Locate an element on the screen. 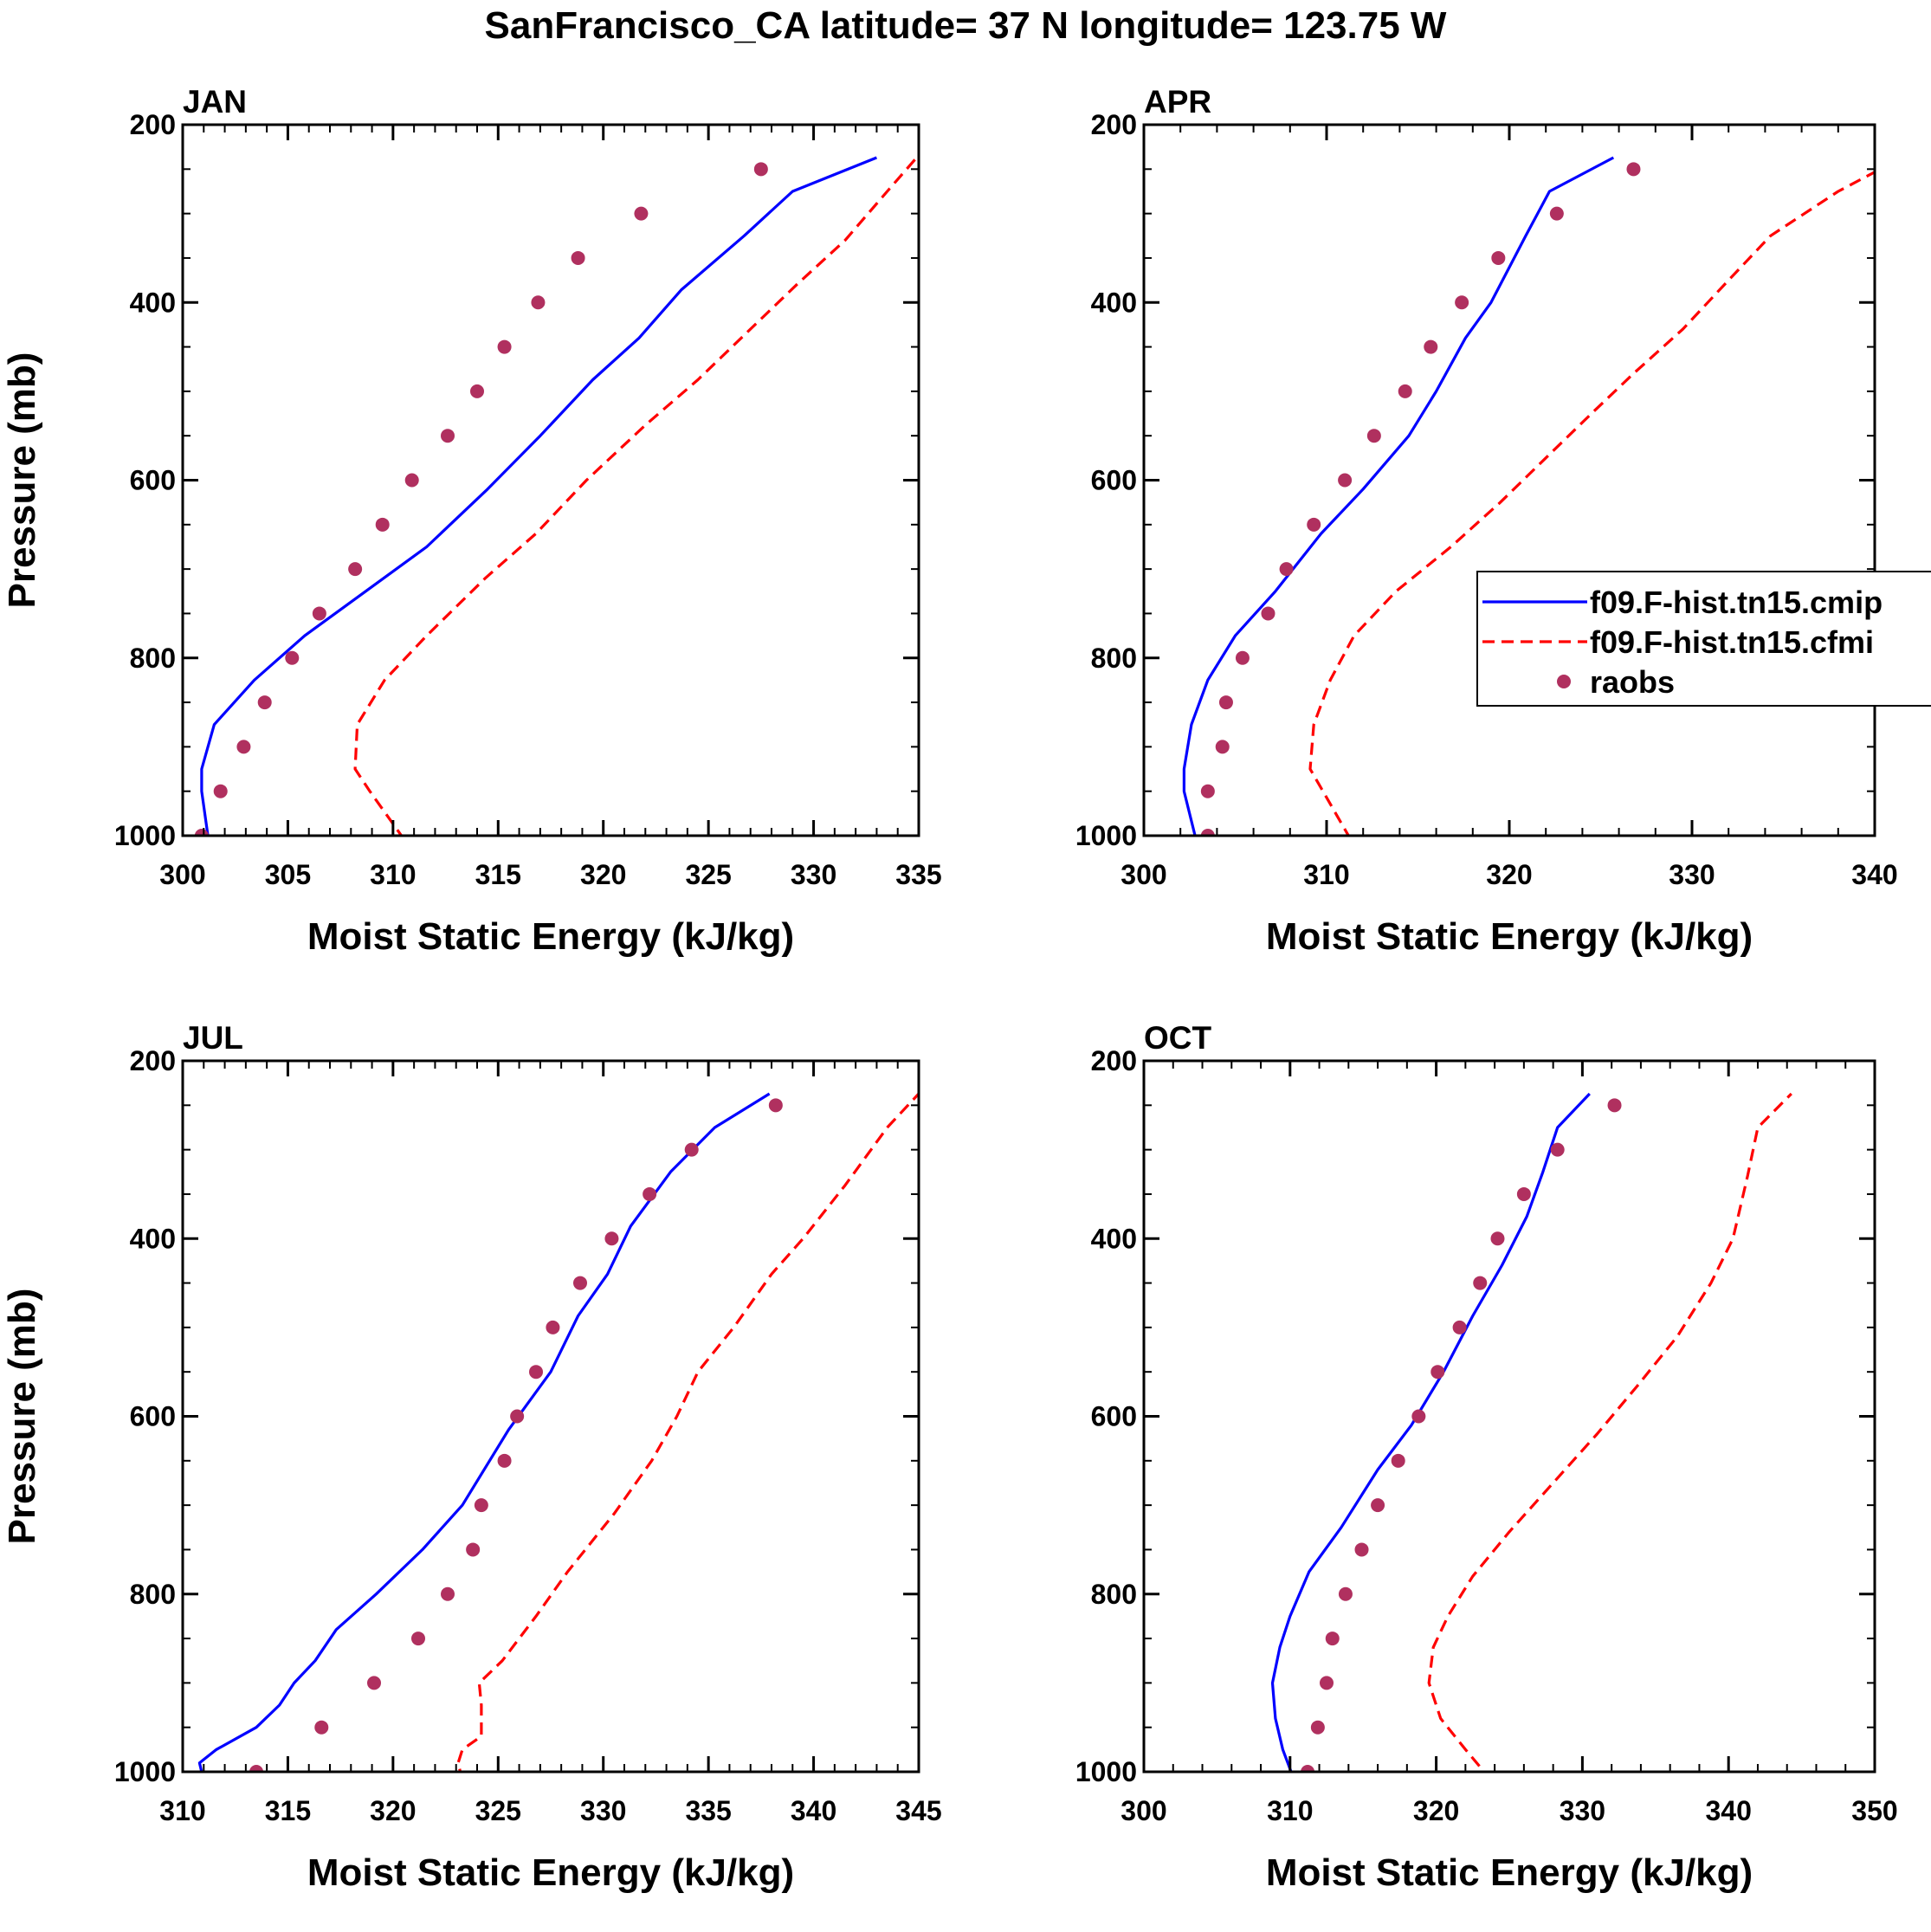 The height and width of the screenshot is (1932, 1931). x-tick-label: 345 is located at coordinates (918, 1810).